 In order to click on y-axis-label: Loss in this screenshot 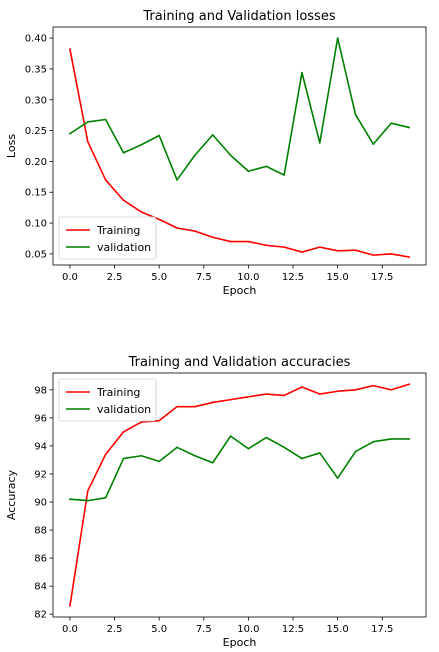, I will do `click(11, 146)`.